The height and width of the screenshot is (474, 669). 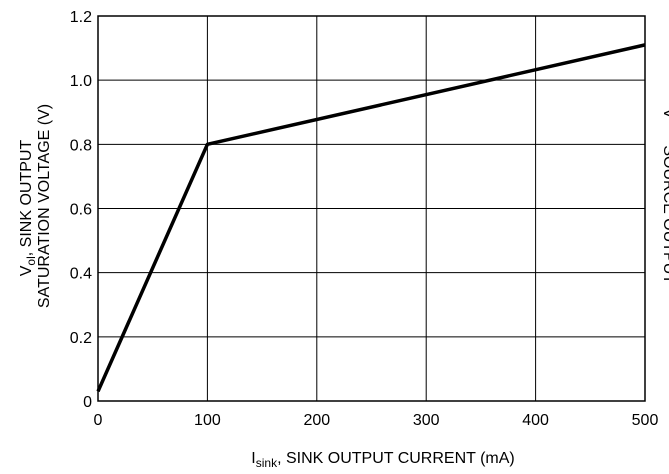 I want to click on y-tick-label-1: 0.2, so click(x=81, y=338).